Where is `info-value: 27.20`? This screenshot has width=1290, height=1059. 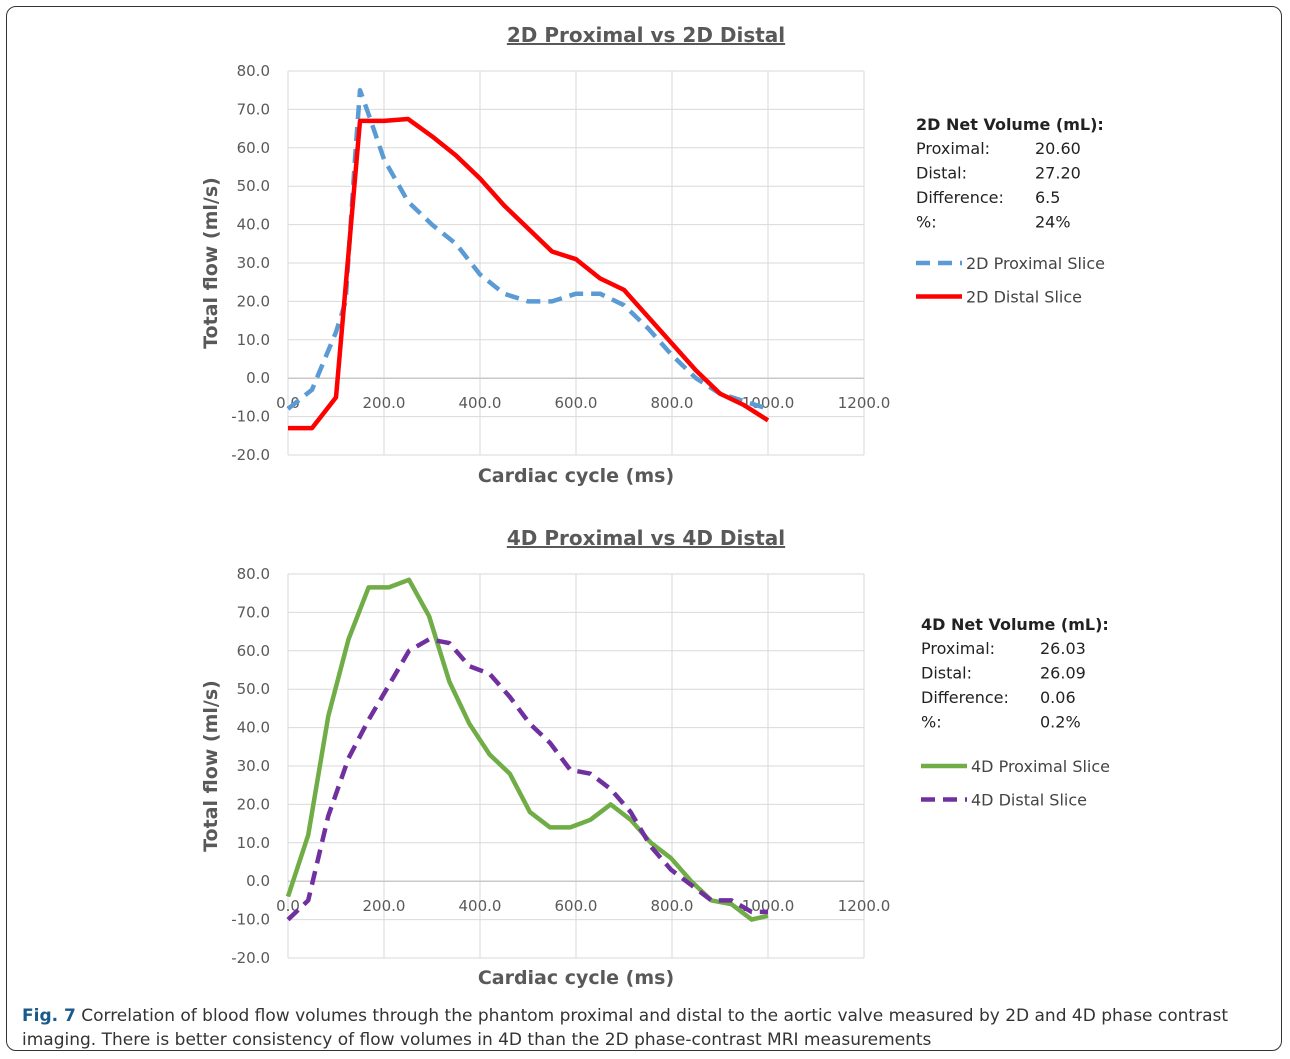
info-value: 27.20 is located at coordinates (1058, 173).